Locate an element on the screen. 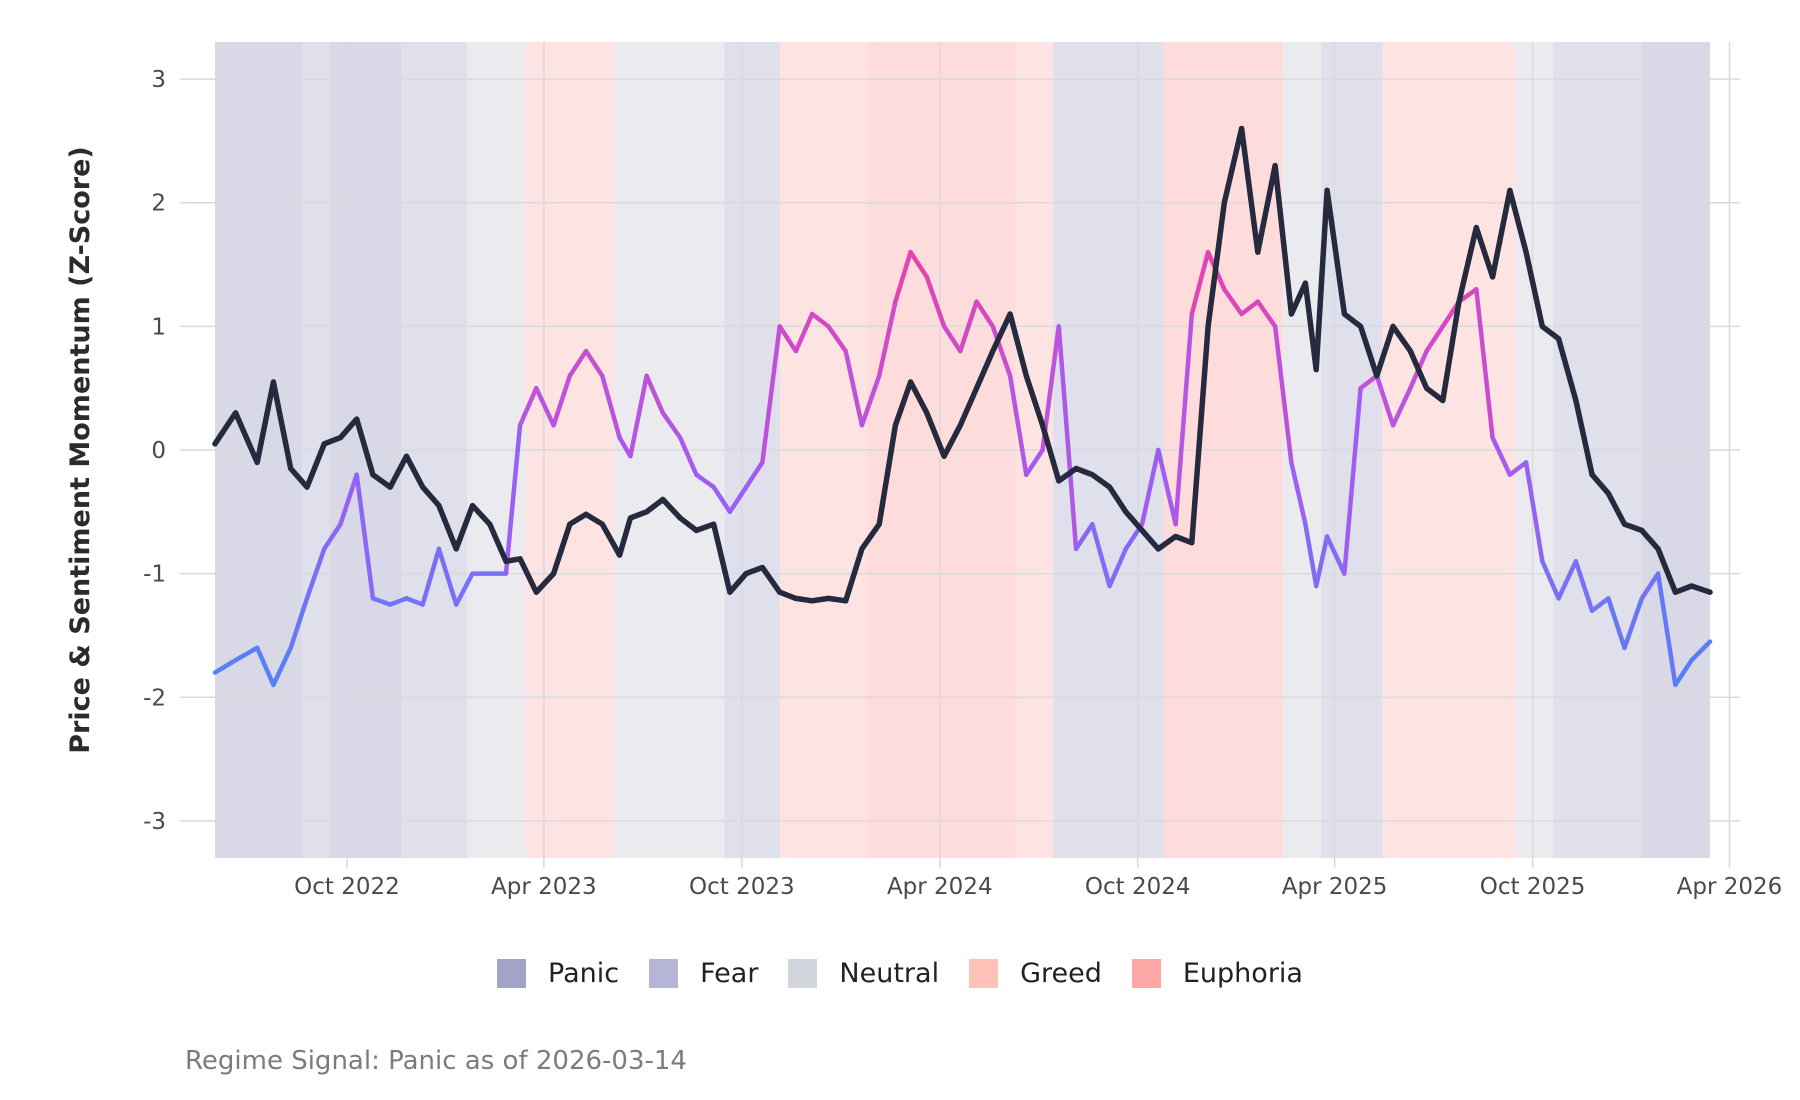 This screenshot has height=1100, width=1800. legend-swatch is located at coordinates (803, 973).